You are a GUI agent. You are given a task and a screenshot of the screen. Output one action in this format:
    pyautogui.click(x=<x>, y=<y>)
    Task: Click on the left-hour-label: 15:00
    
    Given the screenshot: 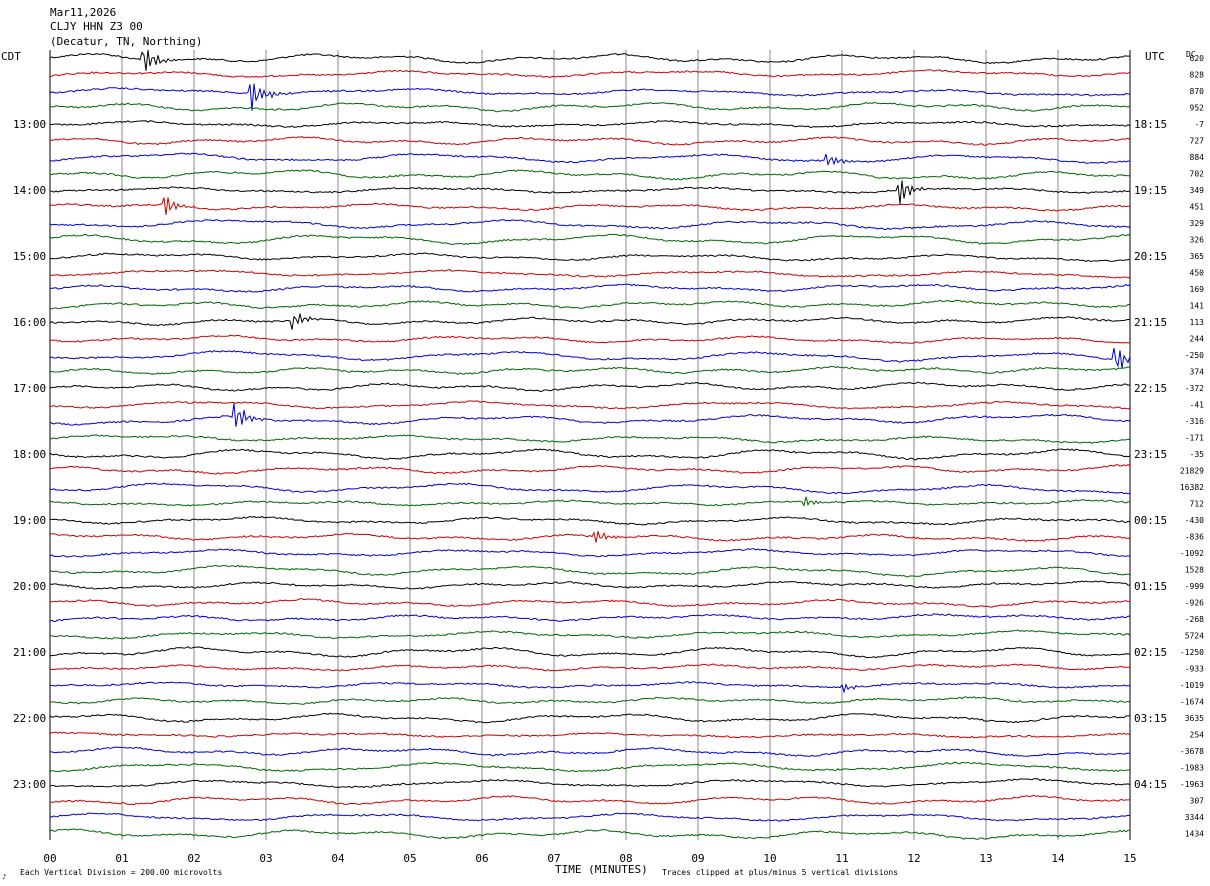 What is the action you would take?
    pyautogui.click(x=29, y=256)
    